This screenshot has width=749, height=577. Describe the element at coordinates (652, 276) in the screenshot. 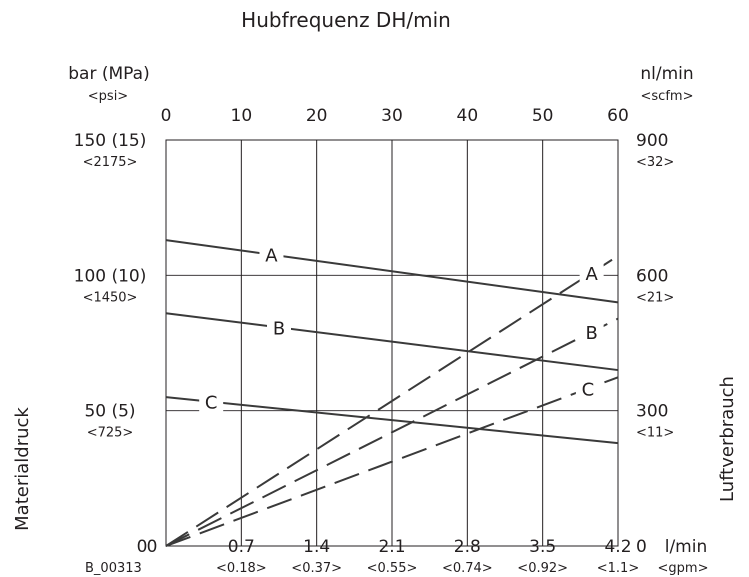

I see `right-tick-label: 600` at that location.